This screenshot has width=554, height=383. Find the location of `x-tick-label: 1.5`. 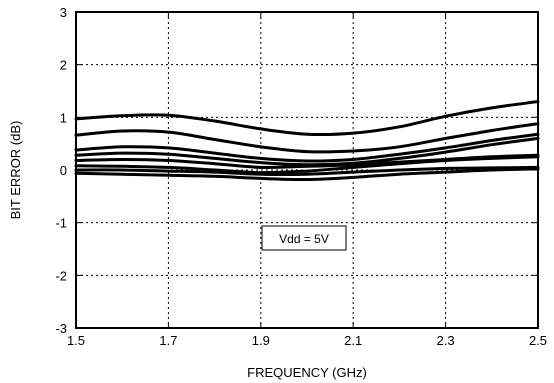

x-tick-label: 1.5 is located at coordinates (76, 340).